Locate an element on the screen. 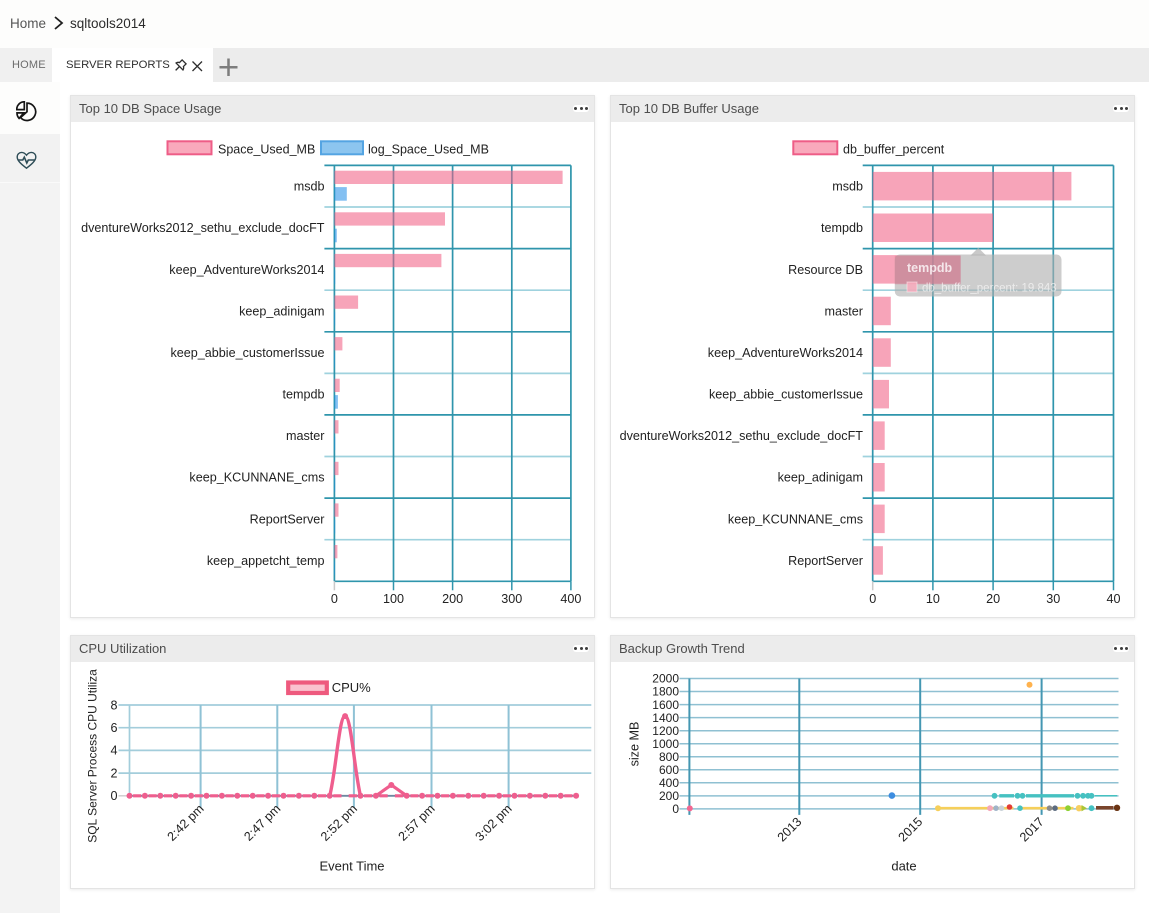  svg-text: 30 is located at coordinates (1053, 599).